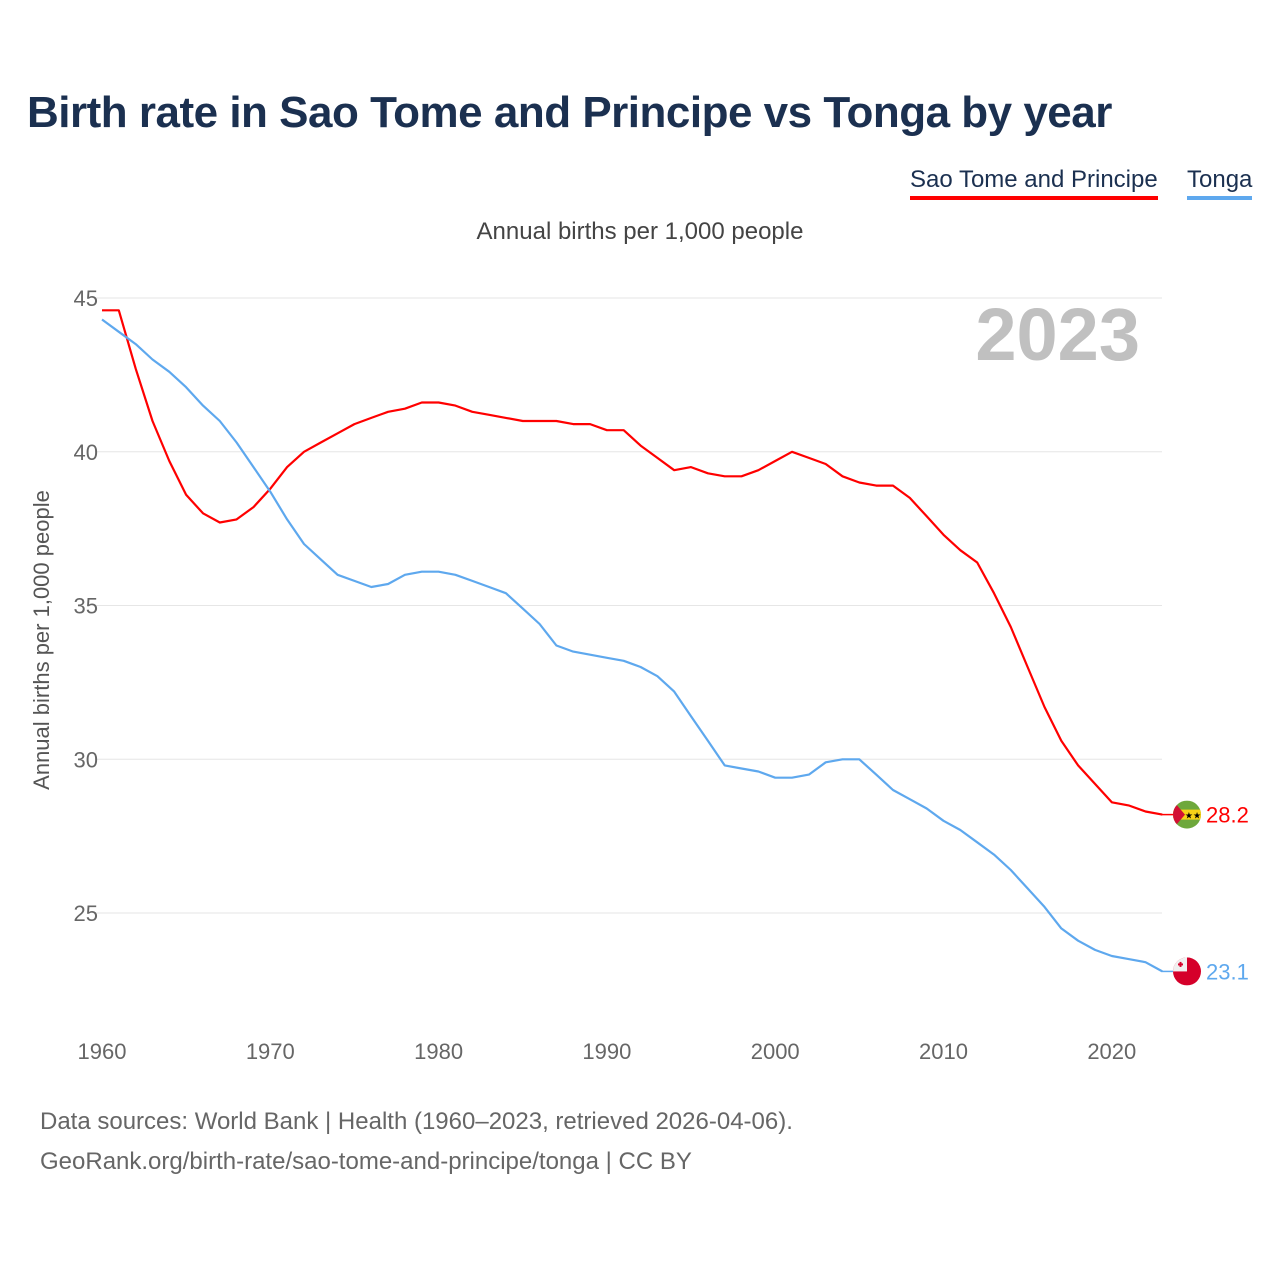 This screenshot has width=1280, height=1280. I want to click on y-tick-label: 45, so click(86, 298).